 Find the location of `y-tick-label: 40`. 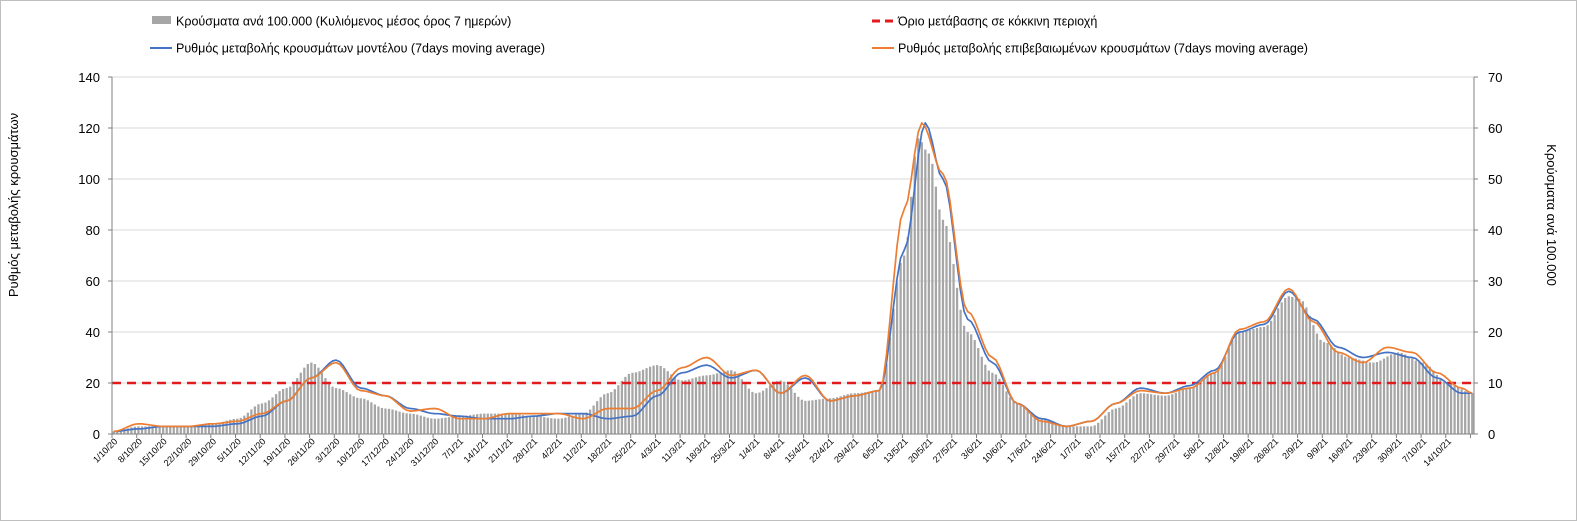

y-tick-label: 40 is located at coordinates (93, 332).